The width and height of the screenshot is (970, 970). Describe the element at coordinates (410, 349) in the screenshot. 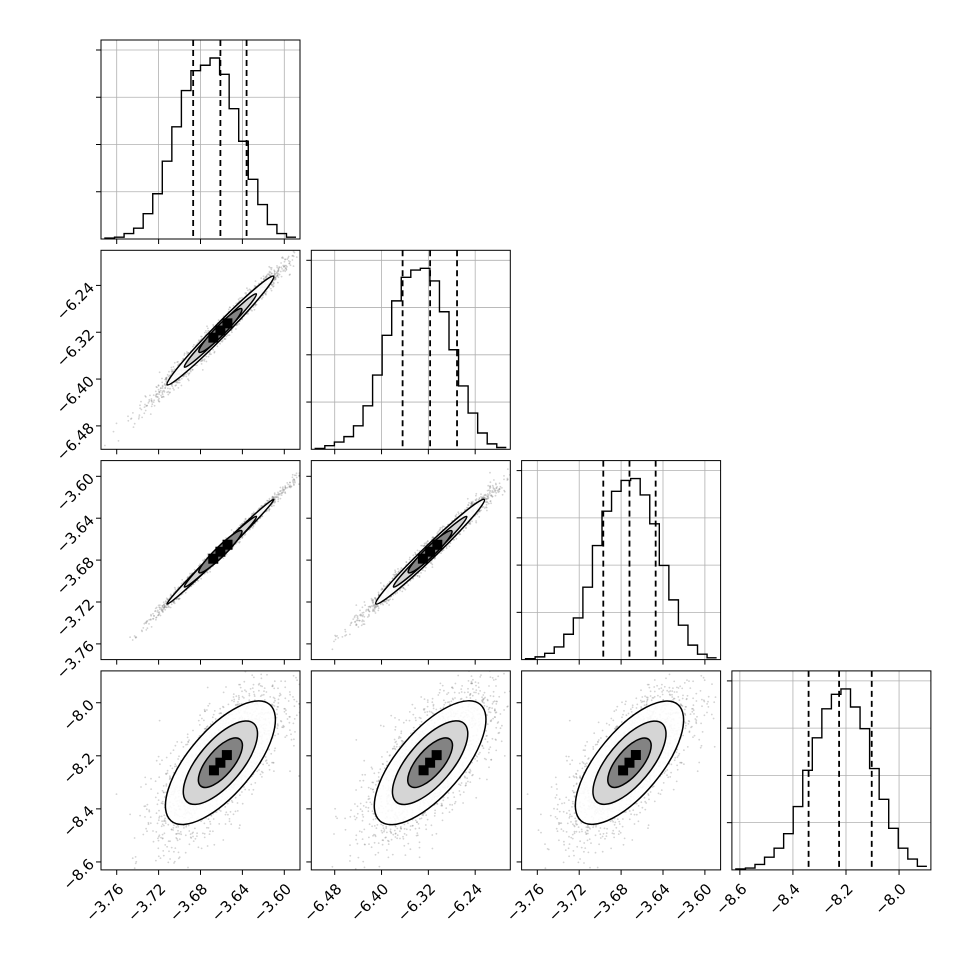

I see `panel-frame` at that location.